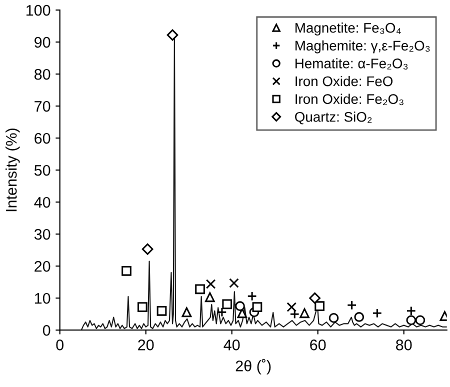 This screenshot has width=450, height=387. I want to click on y-tick-label: 60, so click(42, 138).